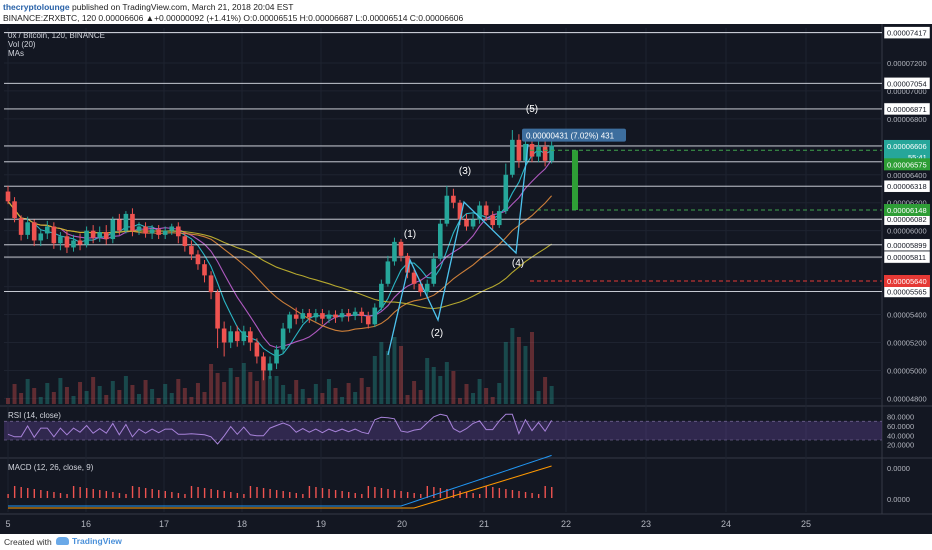 Image resolution: width=932 pixels, height=550 pixels. I want to click on tradingview-logo: TradingView, so click(89, 541).